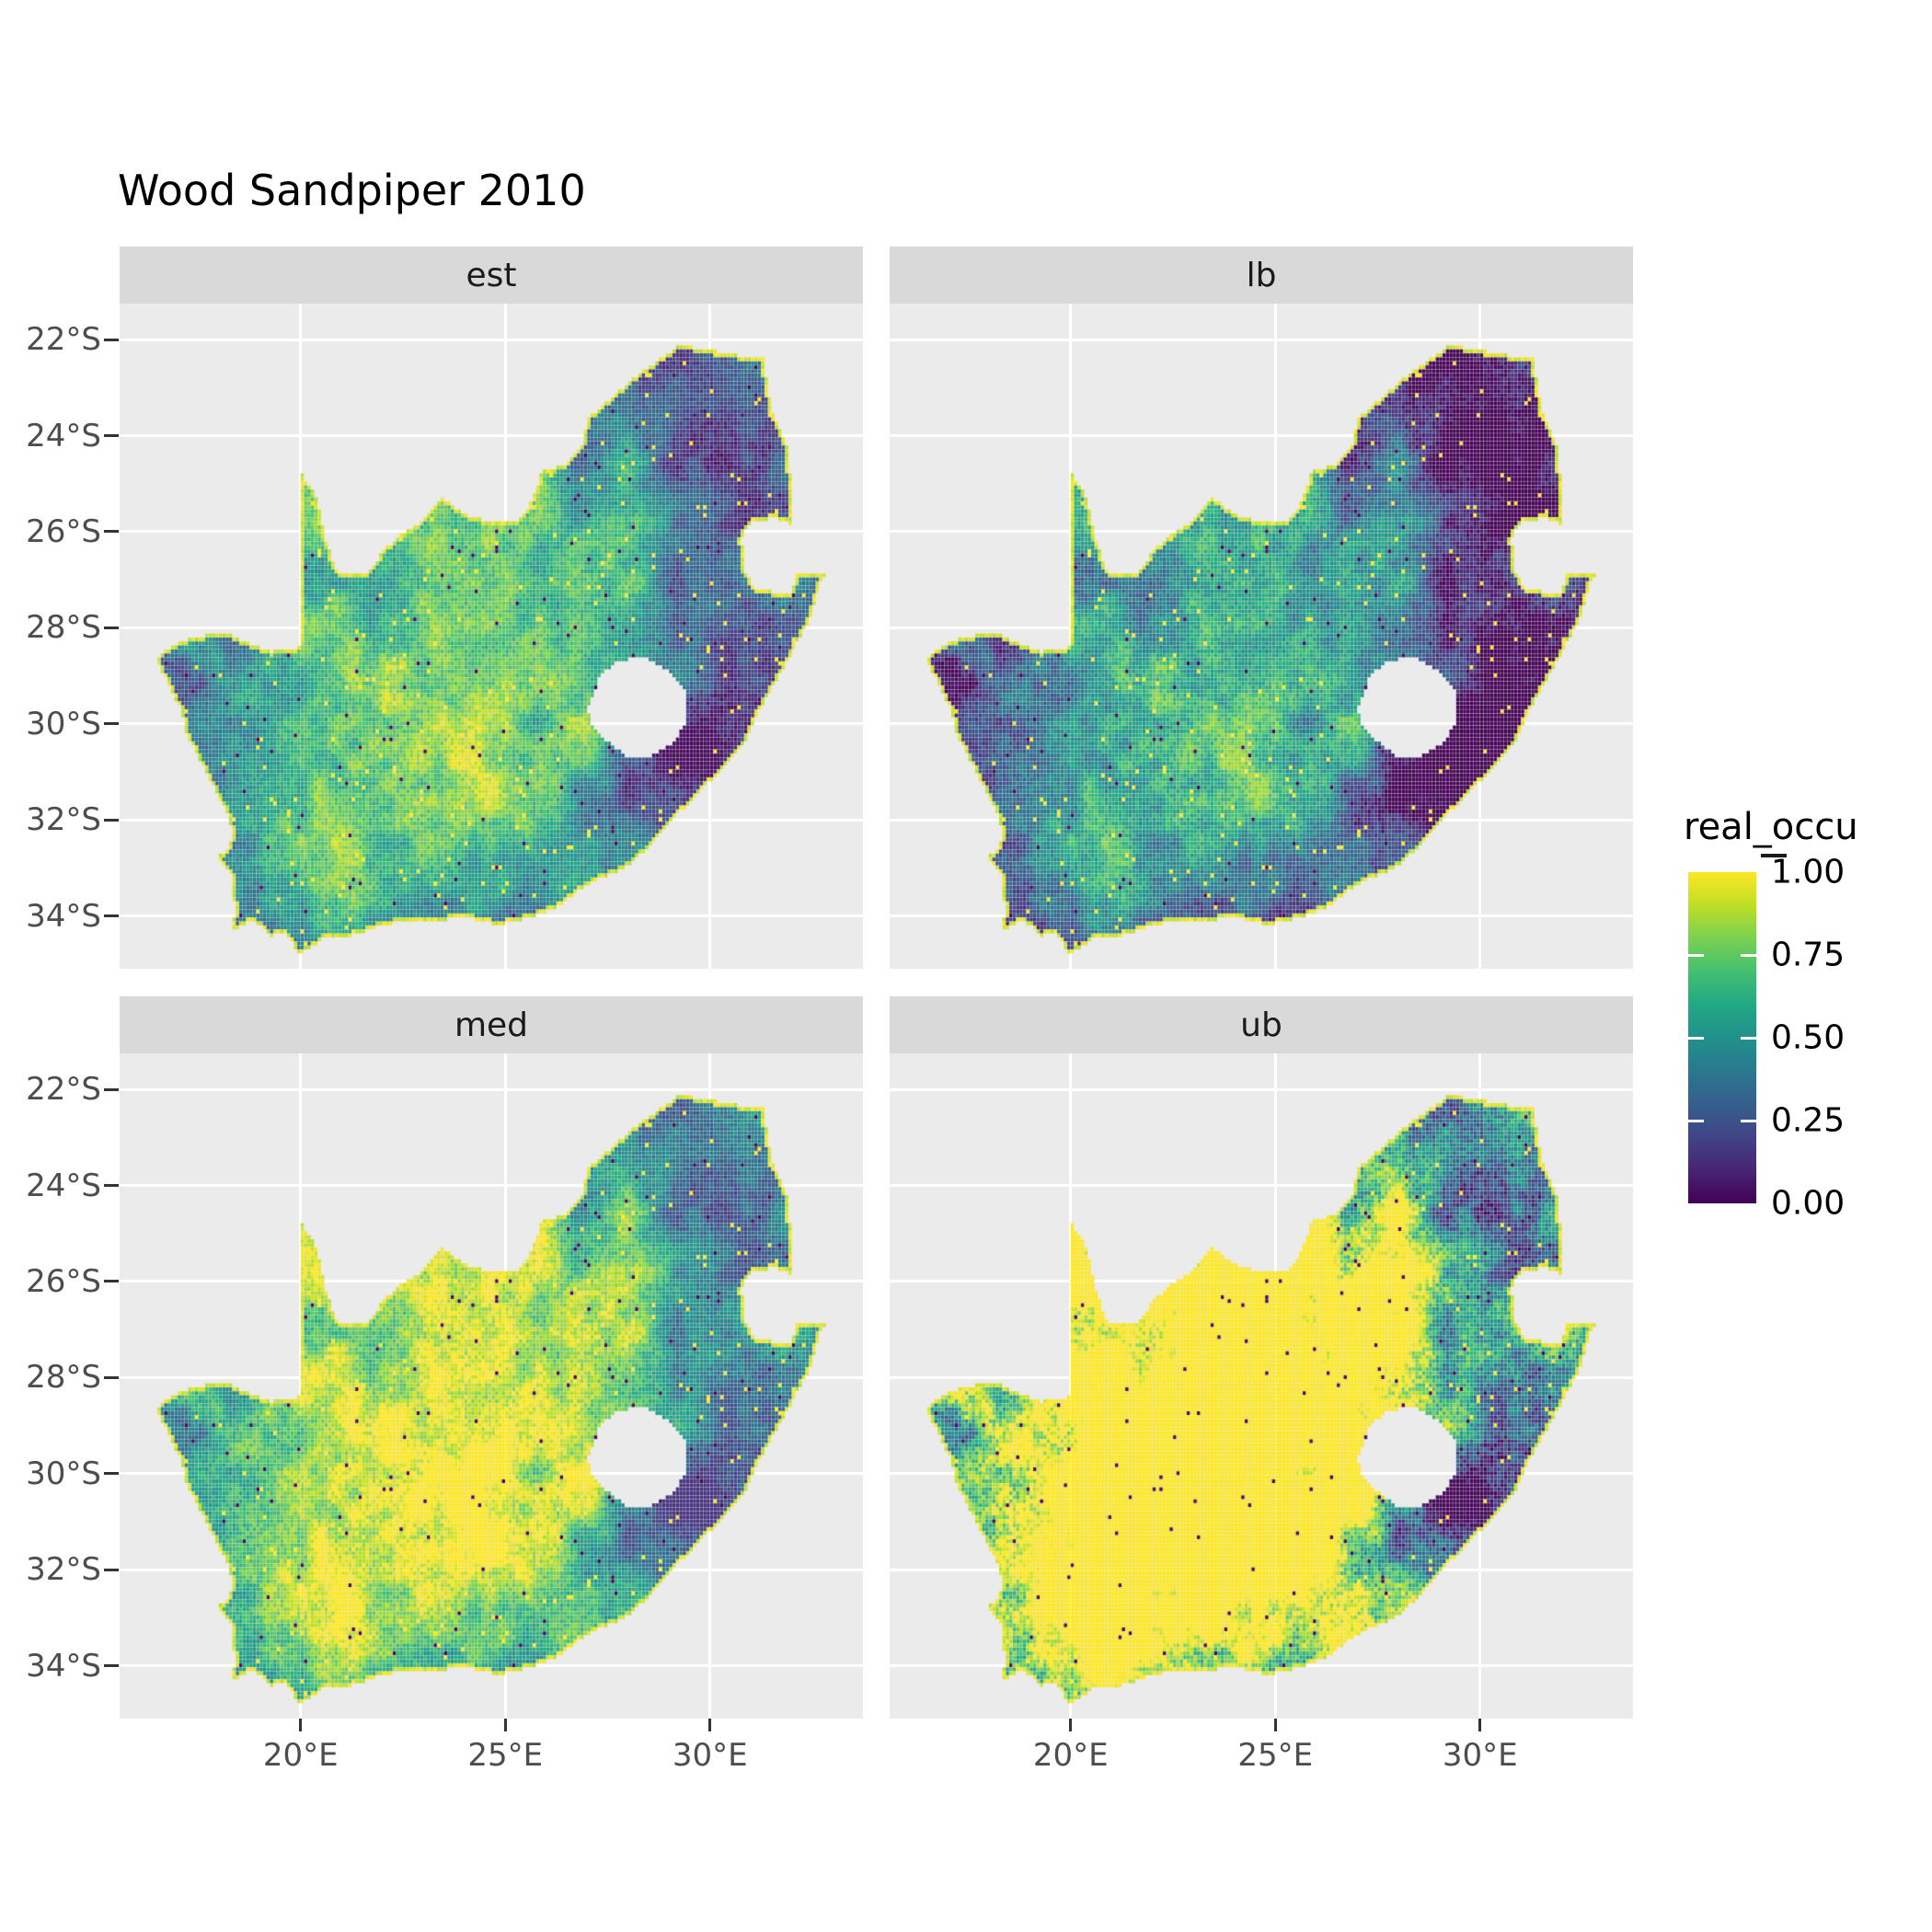 This screenshot has width=1932, height=1932. I want to click on facet-strip-est: est, so click(492, 275).